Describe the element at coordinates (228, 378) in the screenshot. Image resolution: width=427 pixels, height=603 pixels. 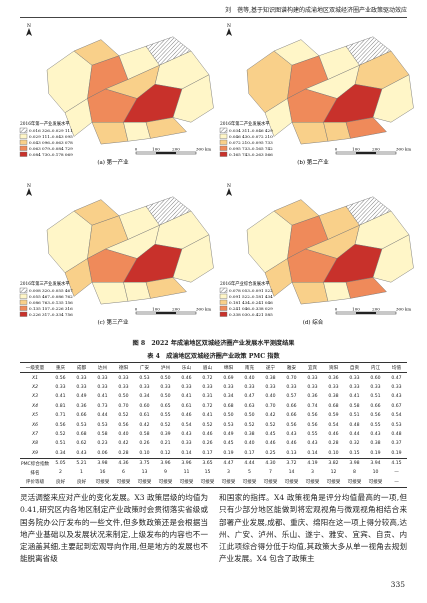
I see `table-cell: 0.69` at that location.